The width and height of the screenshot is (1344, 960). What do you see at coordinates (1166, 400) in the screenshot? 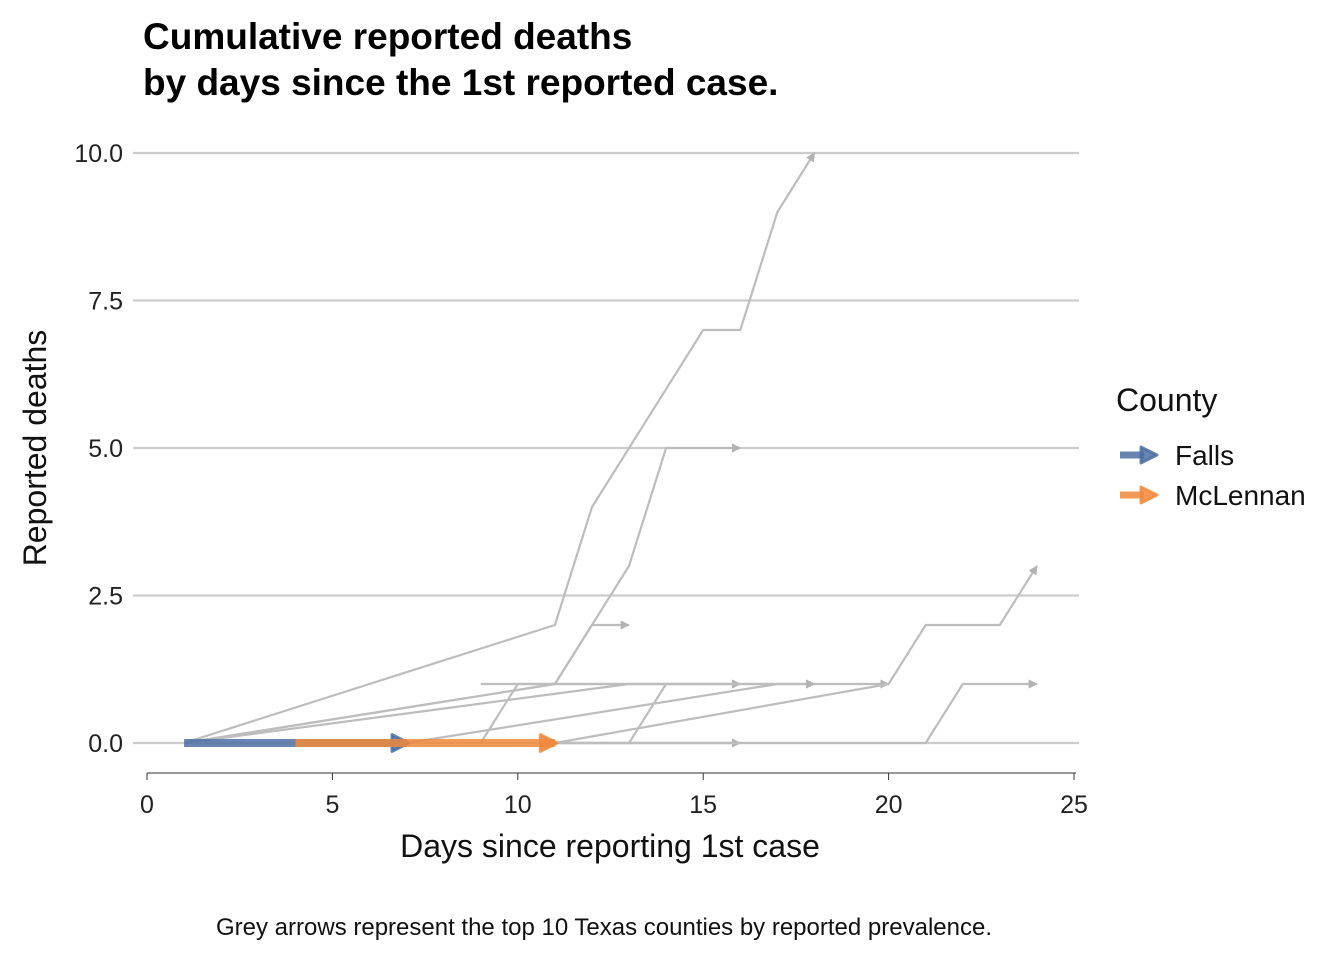
I see `legend-title: County` at bounding box center [1166, 400].